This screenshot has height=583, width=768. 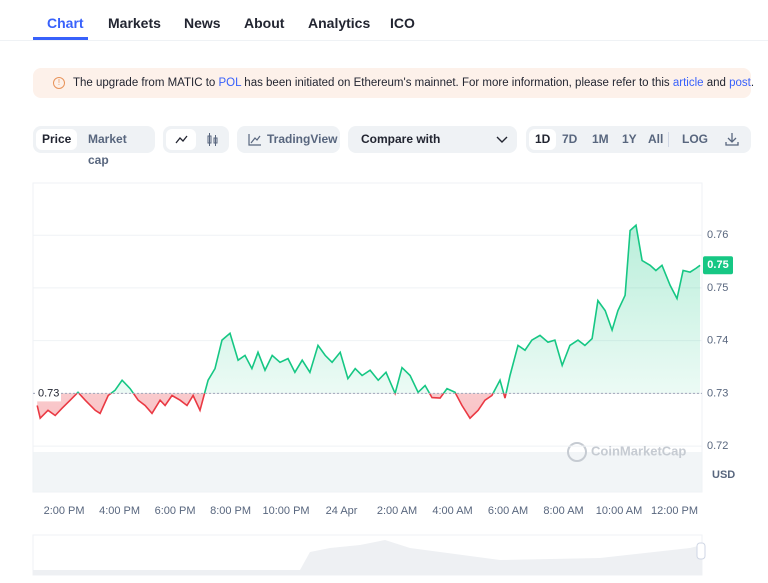 I want to click on baseline-label-bg, so click(x=48, y=393).